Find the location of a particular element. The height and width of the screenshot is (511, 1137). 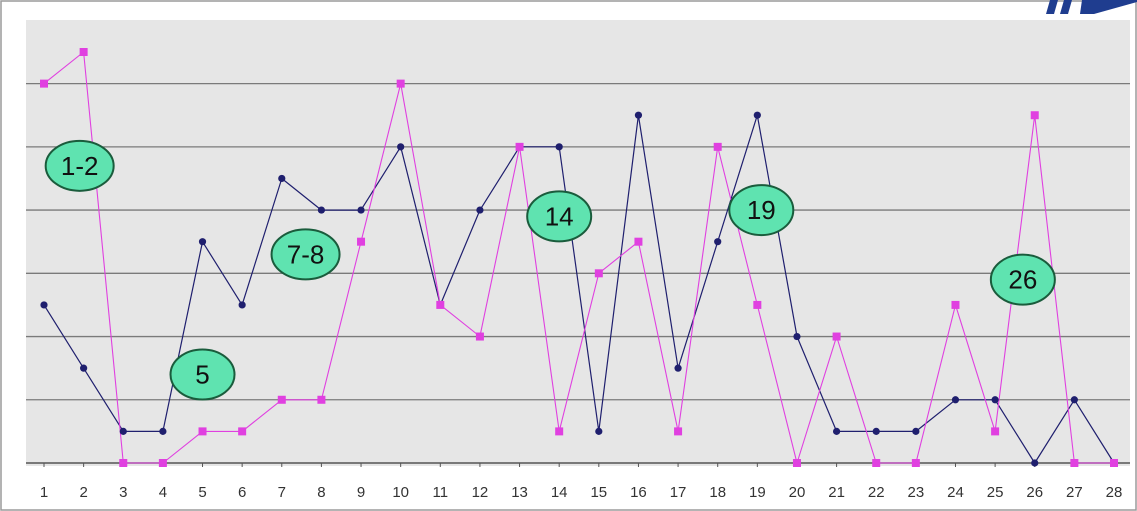

x-tick-label: 21 is located at coordinates (836, 492).